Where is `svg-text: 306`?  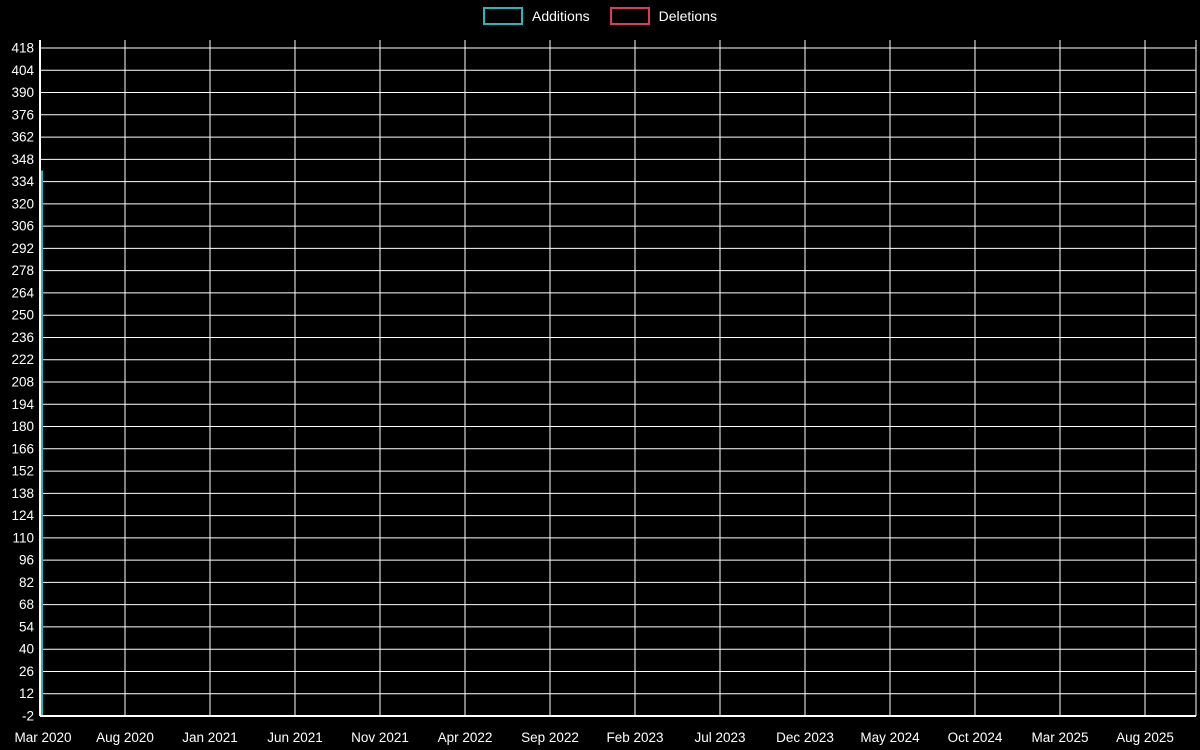 svg-text: 306 is located at coordinates (22, 226).